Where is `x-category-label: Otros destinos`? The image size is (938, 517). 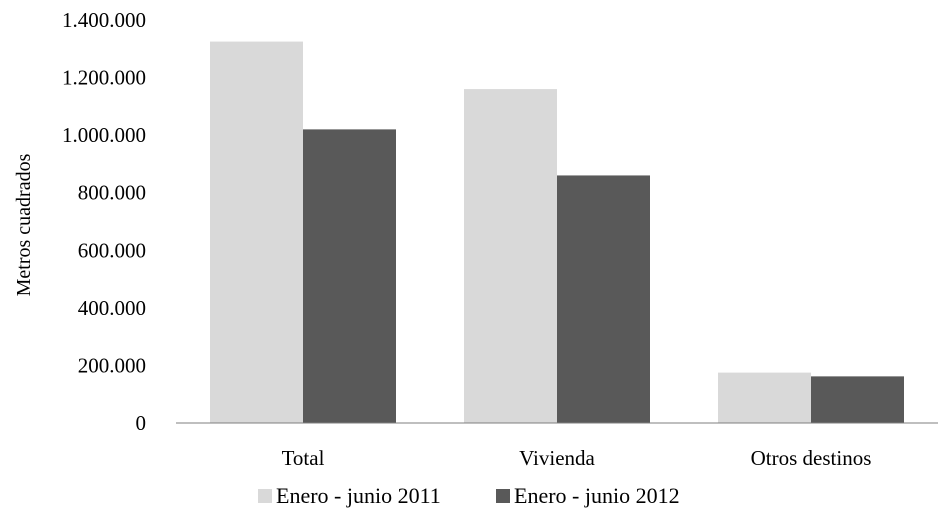
x-category-label: Otros destinos is located at coordinates (811, 458).